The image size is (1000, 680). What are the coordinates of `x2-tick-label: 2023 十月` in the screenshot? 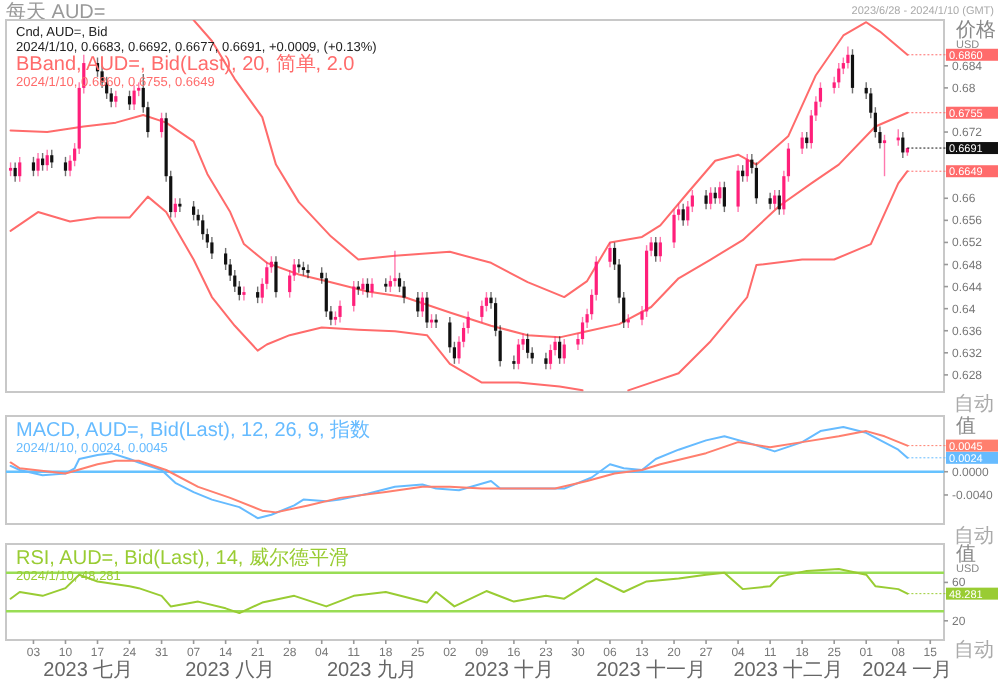 It's located at (509, 669).